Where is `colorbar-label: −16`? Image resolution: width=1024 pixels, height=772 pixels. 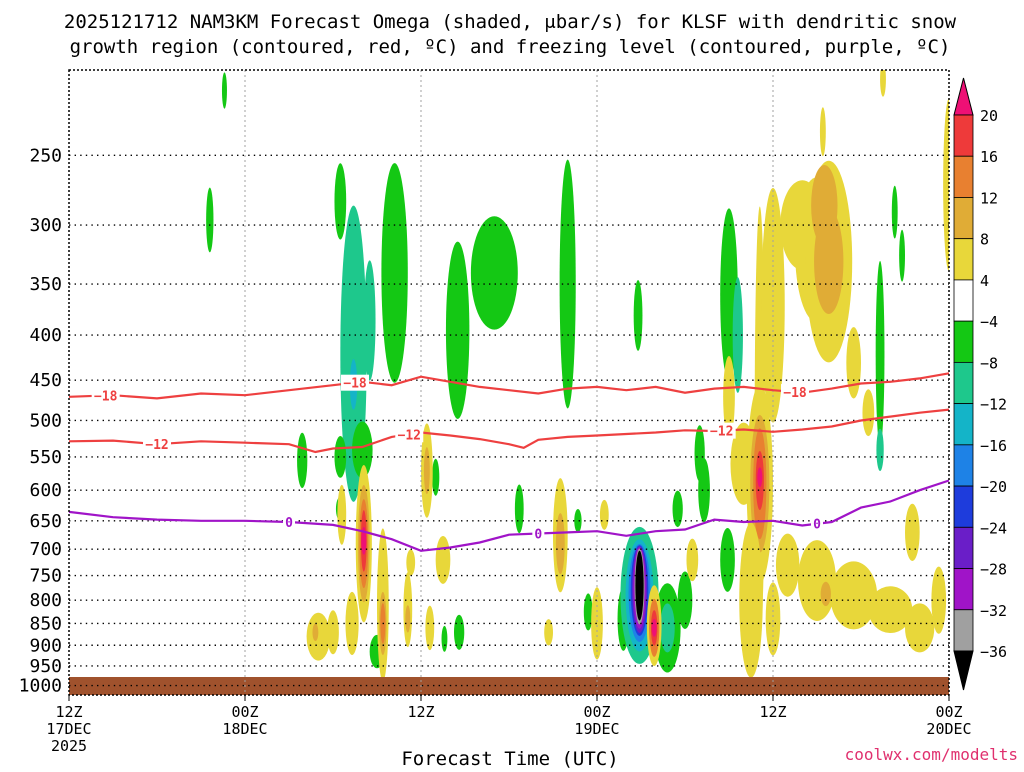
colorbar-label: −16 is located at coordinates (993, 446).